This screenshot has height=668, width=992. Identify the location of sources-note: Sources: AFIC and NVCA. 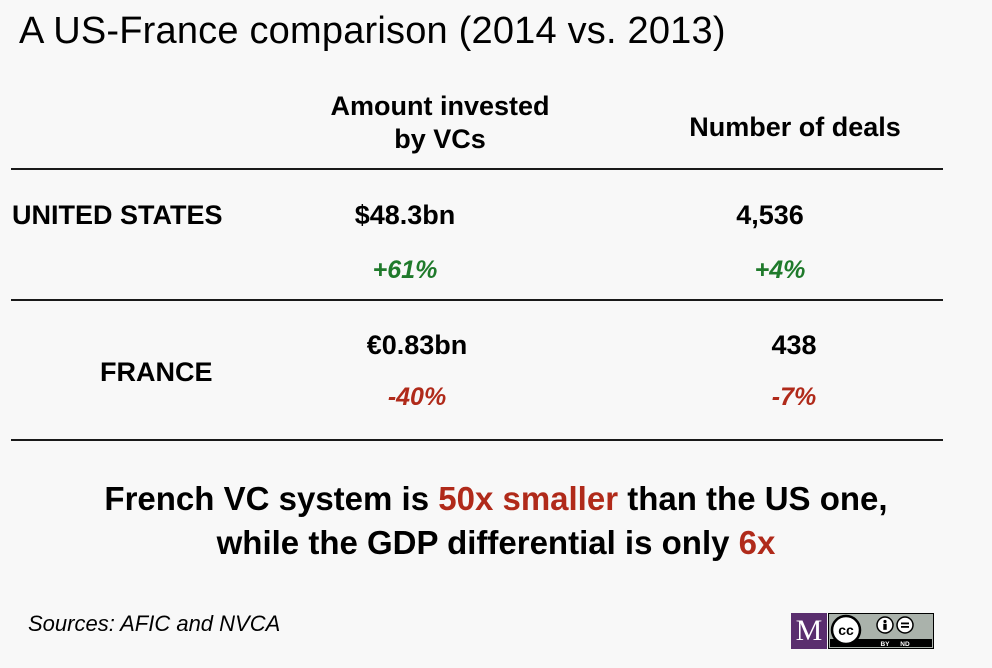
(154, 623).